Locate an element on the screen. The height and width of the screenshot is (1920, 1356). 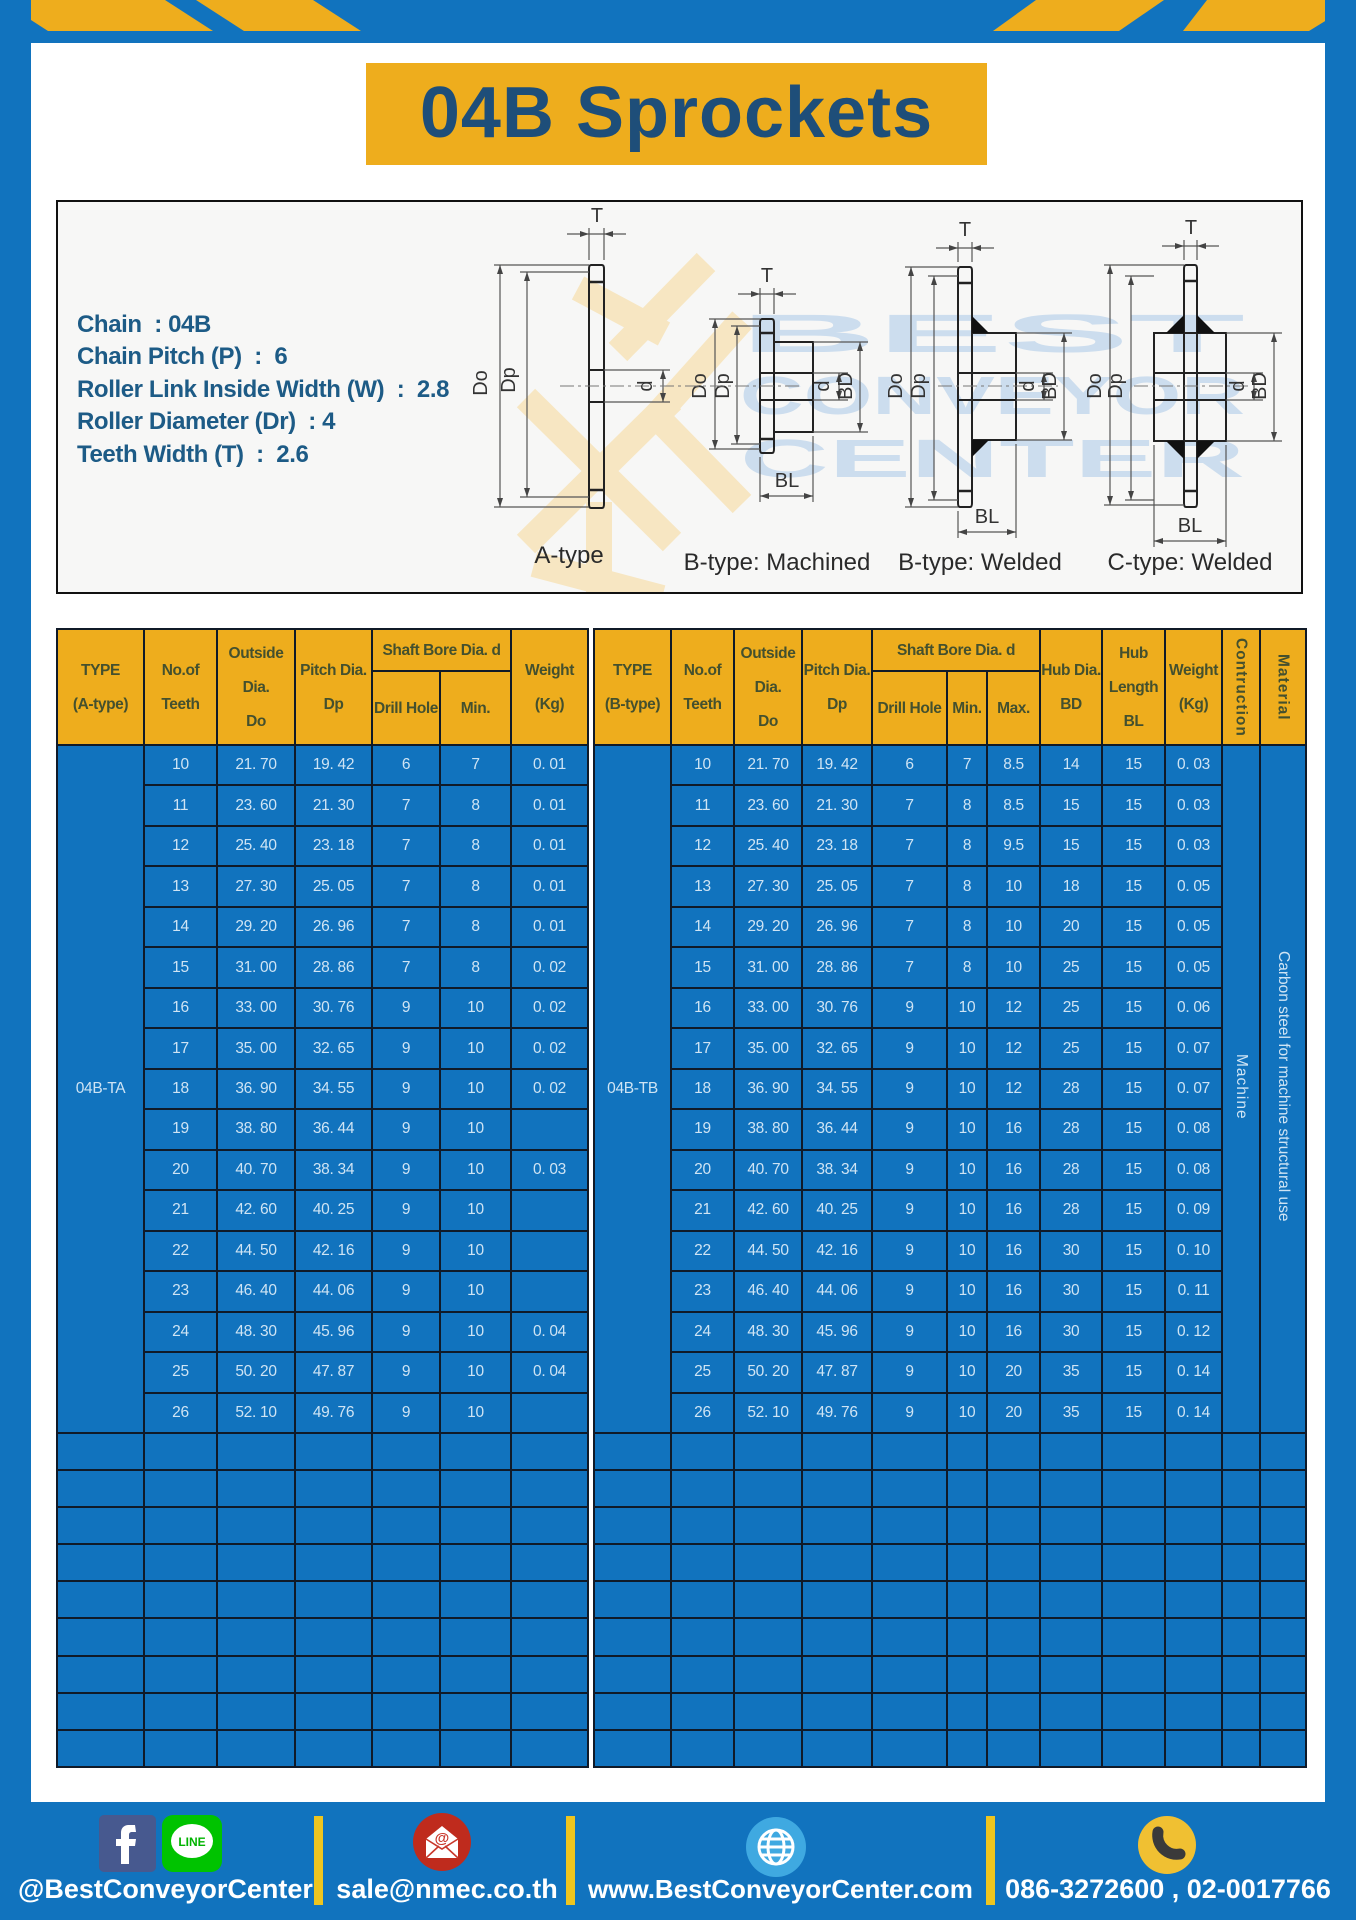
svg-text: LINE is located at coordinates (191, 1842).